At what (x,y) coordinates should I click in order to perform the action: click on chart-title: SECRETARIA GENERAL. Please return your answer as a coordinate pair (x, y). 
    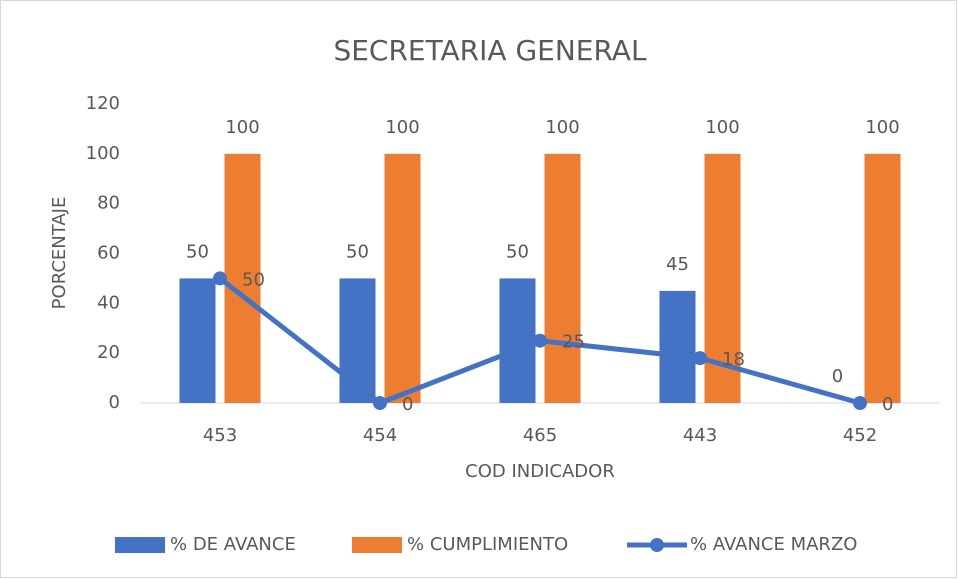
    Looking at the image, I should click on (490, 50).